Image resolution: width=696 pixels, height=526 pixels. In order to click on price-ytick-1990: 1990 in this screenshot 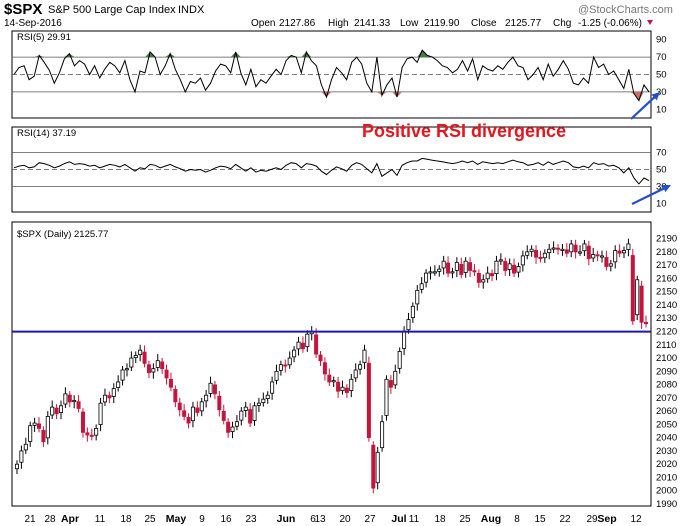, I will do `click(666, 504)`.